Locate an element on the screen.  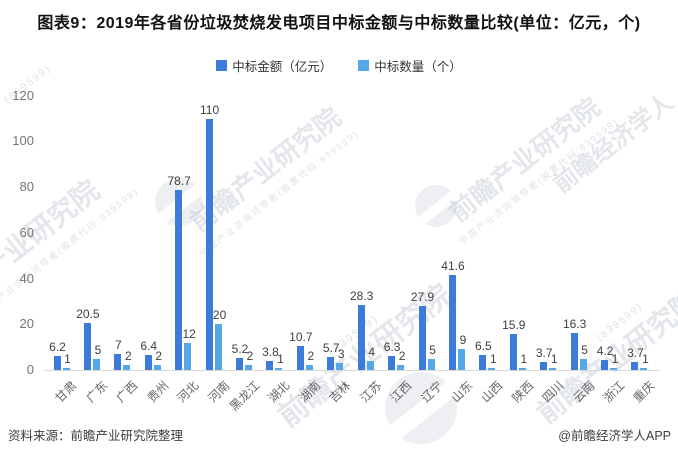
legend-label: 中标金额（亿元） is located at coordinates (282, 67).